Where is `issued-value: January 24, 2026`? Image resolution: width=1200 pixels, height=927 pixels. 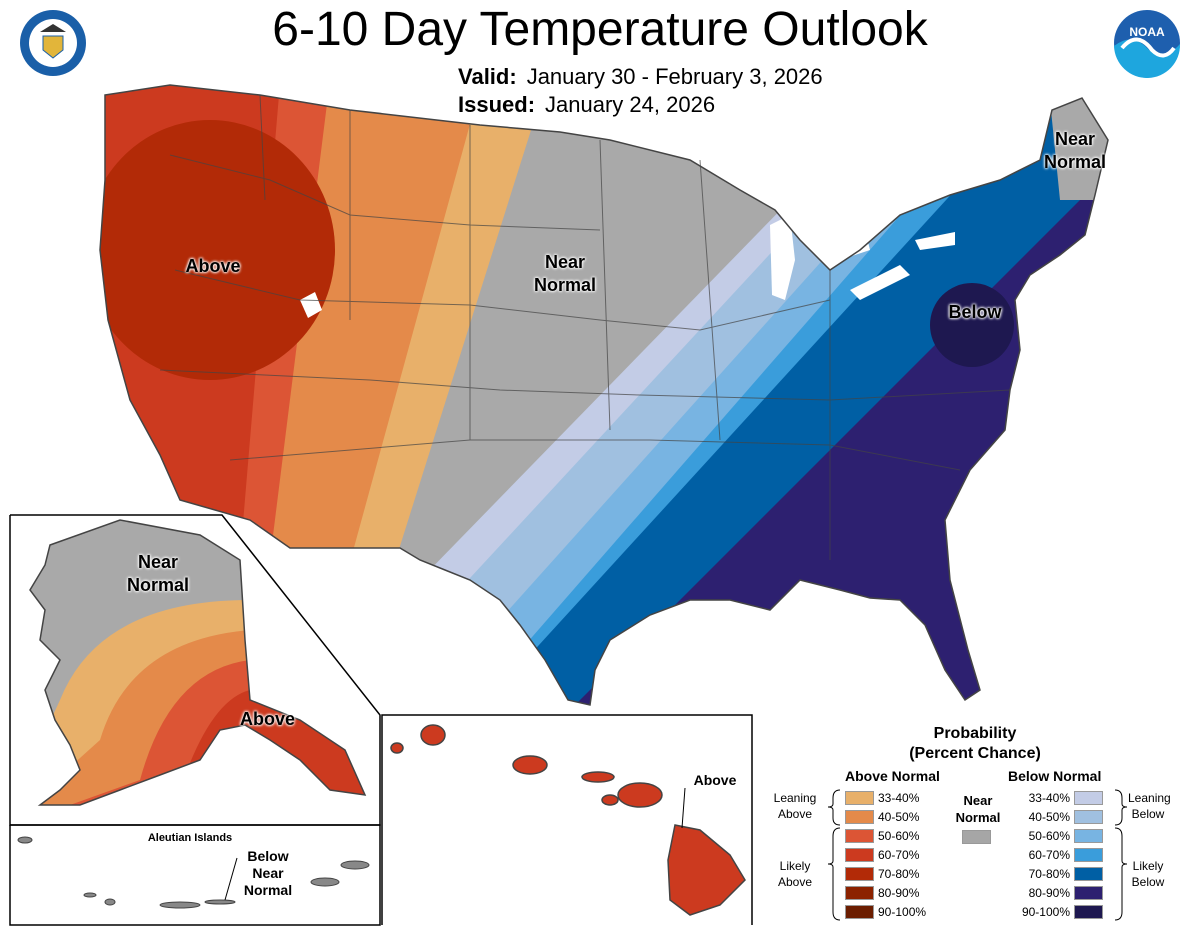 issued-value: January 24, 2026 is located at coordinates (630, 104).